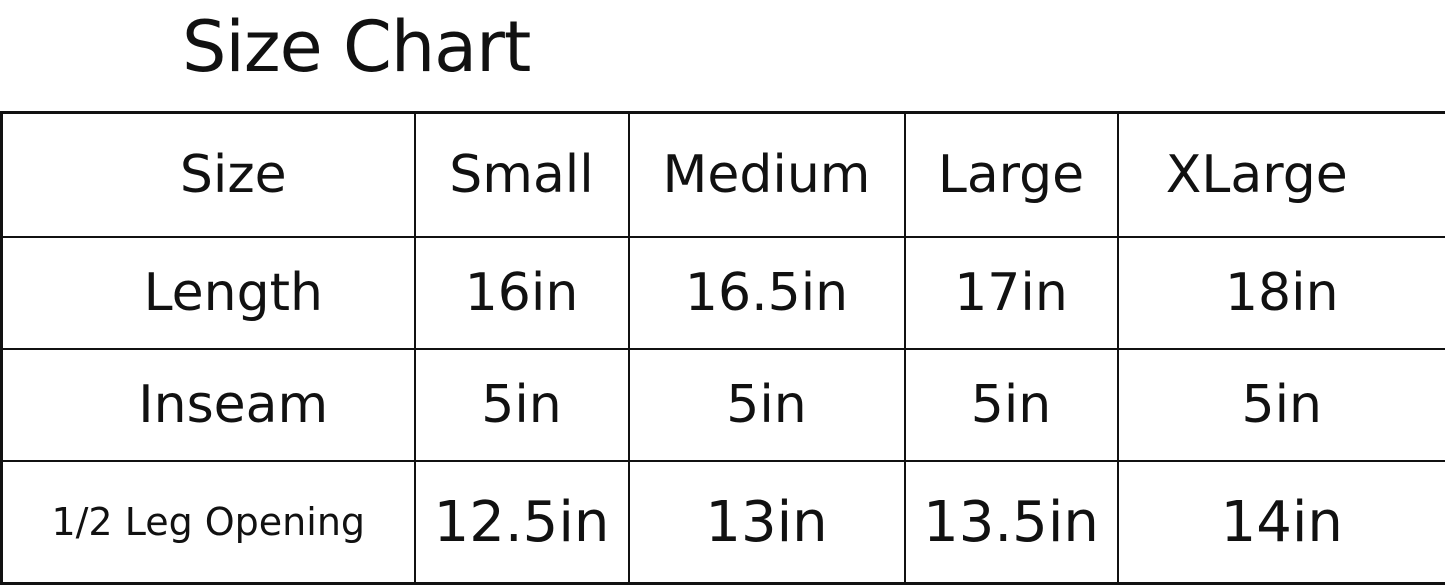  What do you see at coordinates (356, 47) in the screenshot?
I see `page-title: Size Chart` at bounding box center [356, 47].